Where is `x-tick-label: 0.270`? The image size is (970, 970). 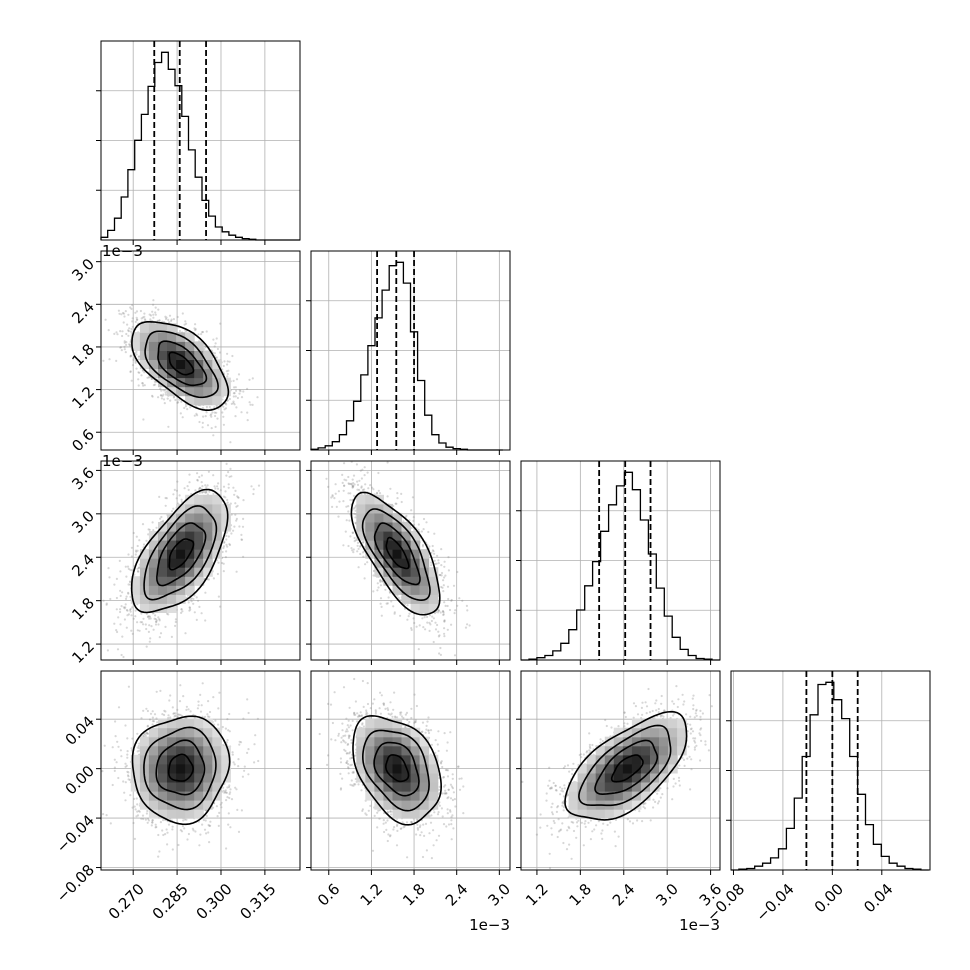
x-tick-label: 0.270 is located at coordinates (126, 901).